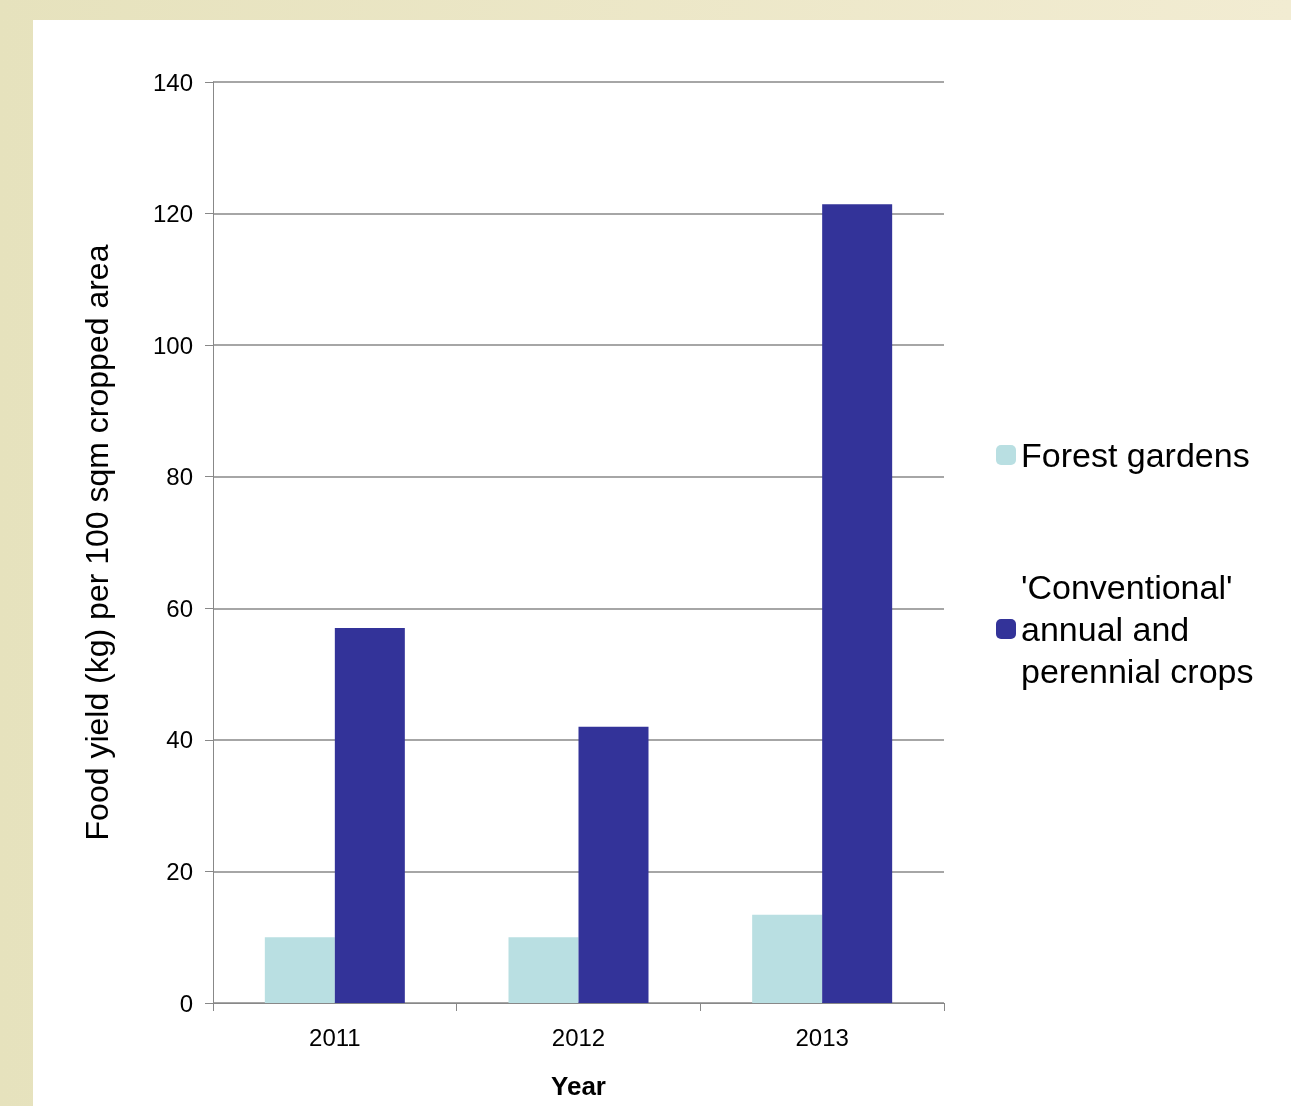  What do you see at coordinates (822, 1037) in the screenshot?
I see `x-tick-label: 2013` at bounding box center [822, 1037].